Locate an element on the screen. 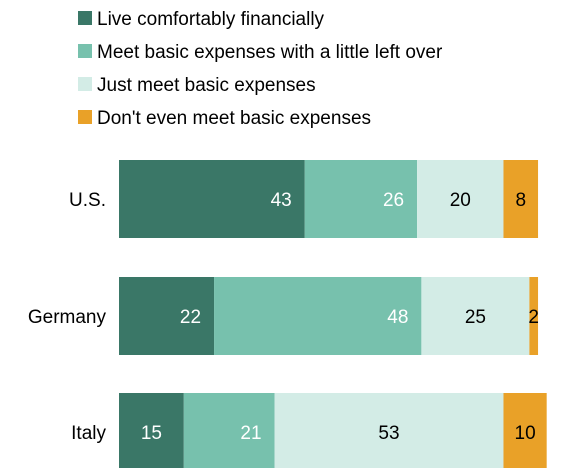  legend-label: Don't even meet basic expenses is located at coordinates (234, 118).